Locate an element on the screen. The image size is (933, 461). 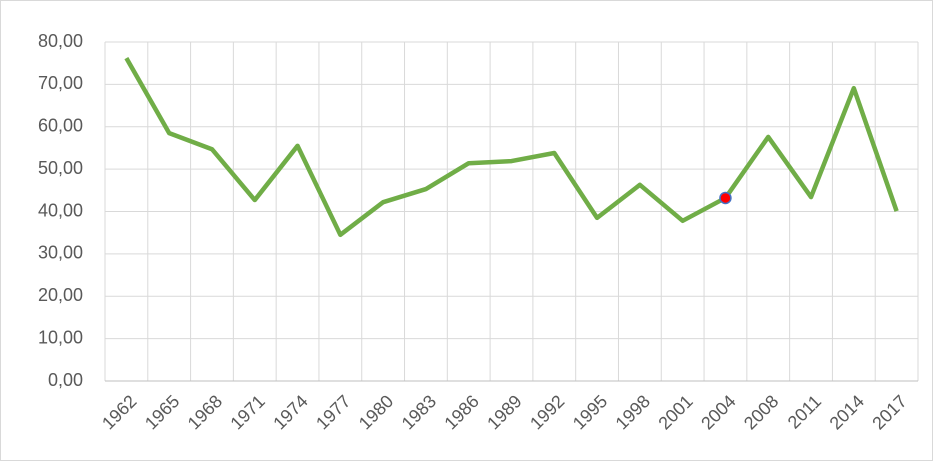
y-tick-label: 20,00 is located at coordinates (60, 295).